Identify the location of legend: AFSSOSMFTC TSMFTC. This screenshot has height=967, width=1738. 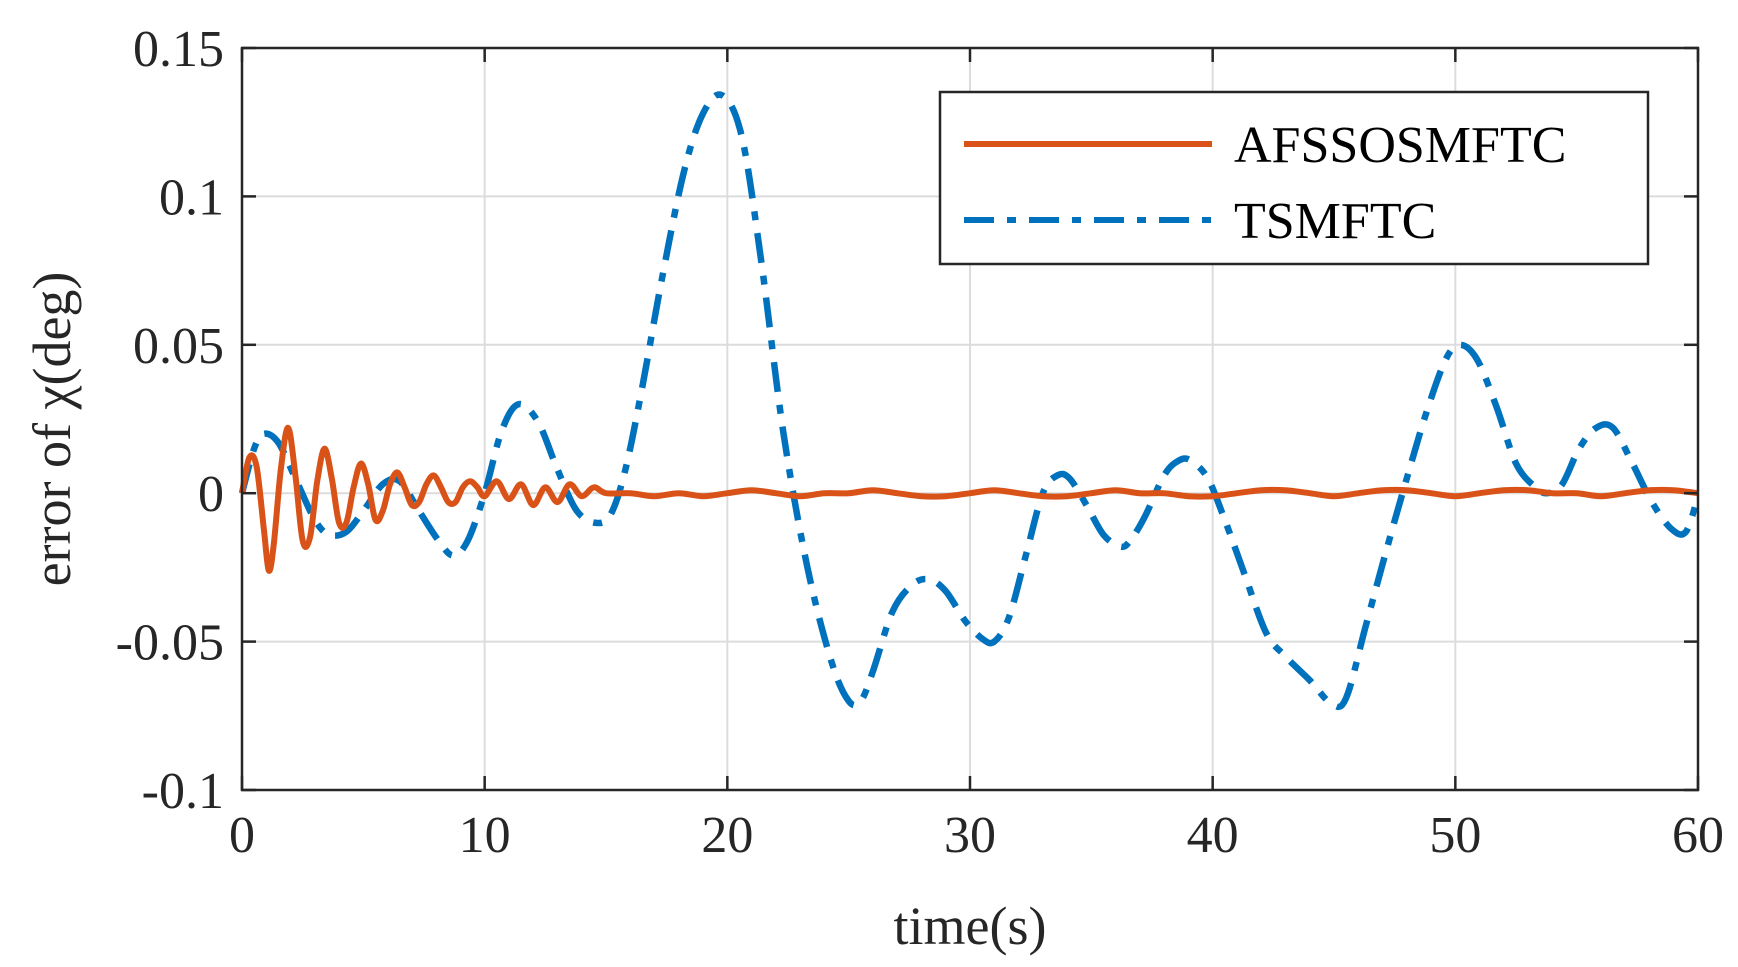
(1294, 178).